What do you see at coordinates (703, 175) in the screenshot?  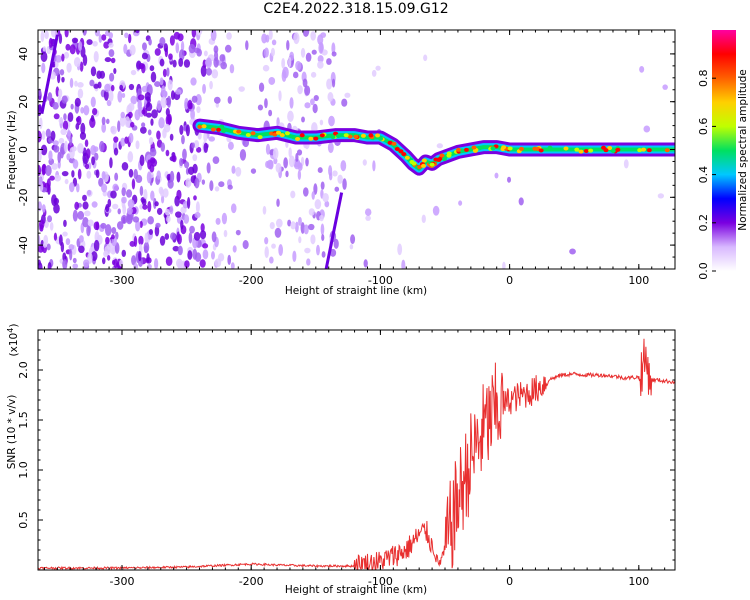 I see `colorbar-tick-label: 0.4` at bounding box center [703, 175].